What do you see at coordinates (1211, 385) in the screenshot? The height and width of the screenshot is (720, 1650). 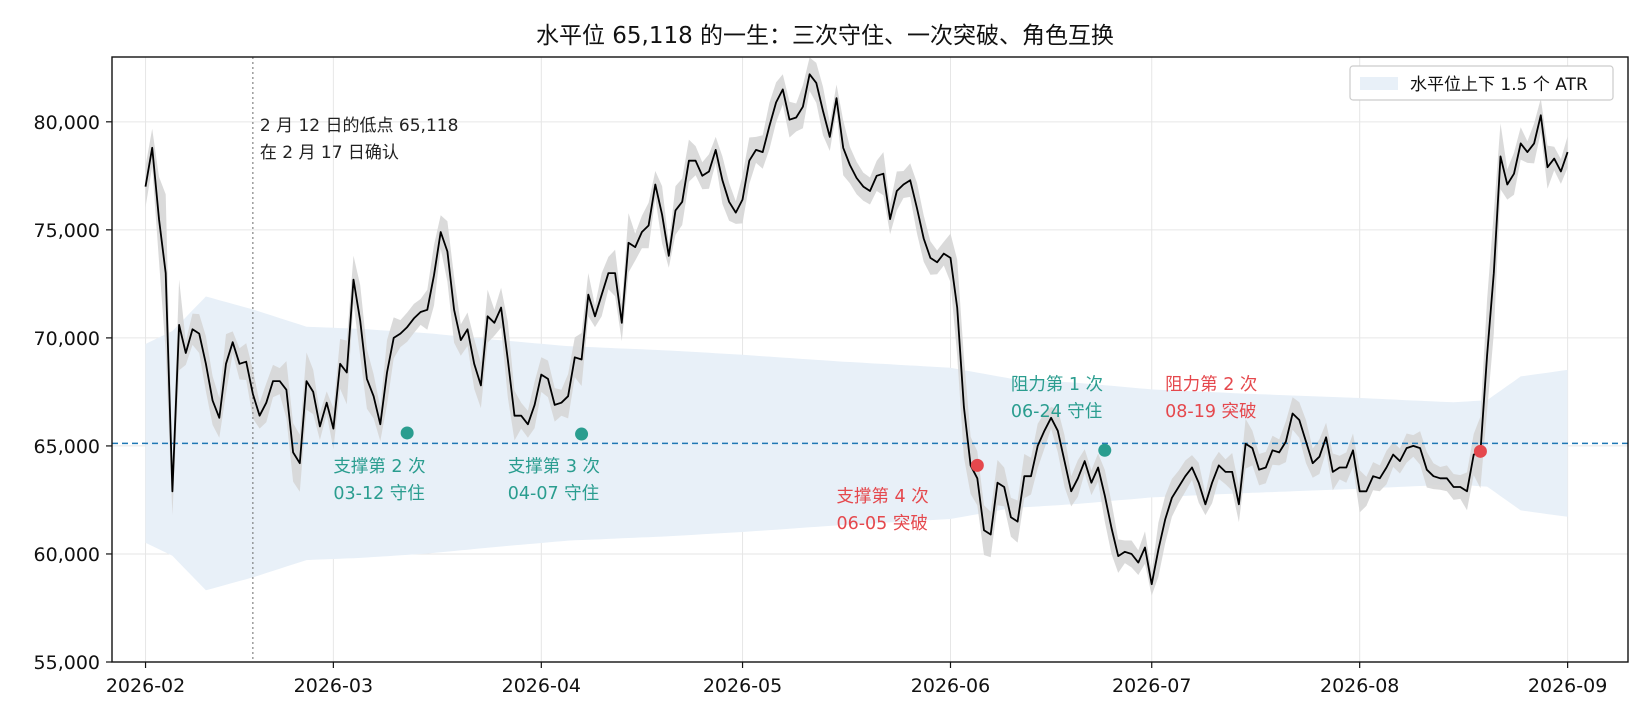 I see `touch-annotation: 阻力第 2 次` at bounding box center [1211, 385].